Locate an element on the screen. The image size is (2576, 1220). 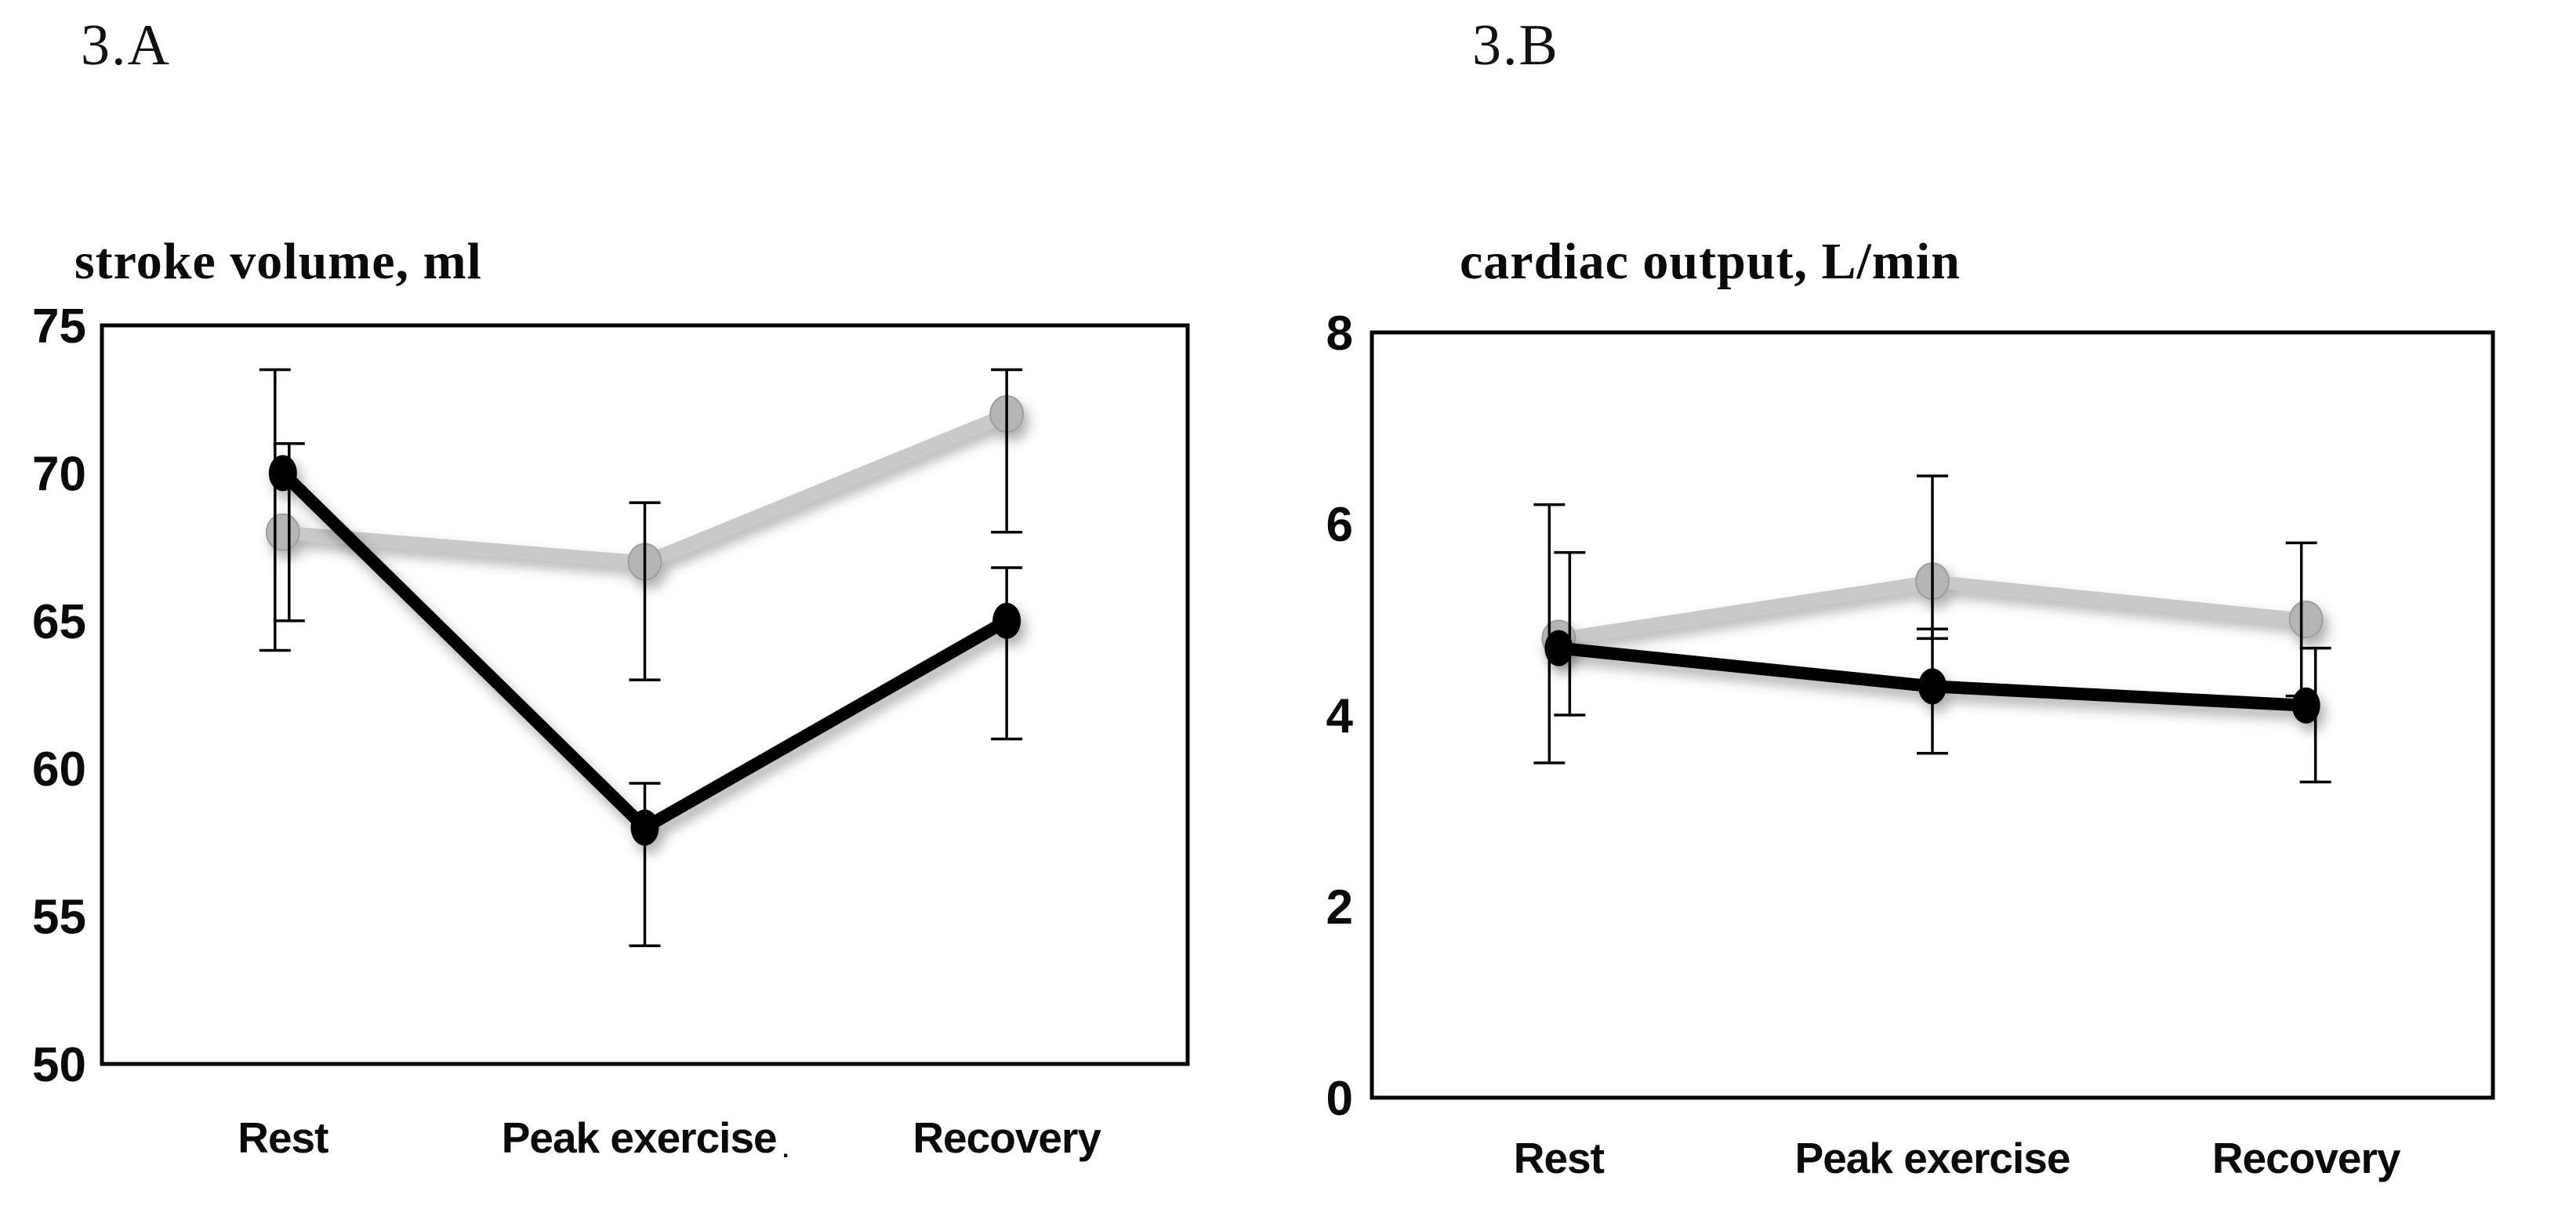
y-axis-tick-label: 0 is located at coordinates (1340, 1099).